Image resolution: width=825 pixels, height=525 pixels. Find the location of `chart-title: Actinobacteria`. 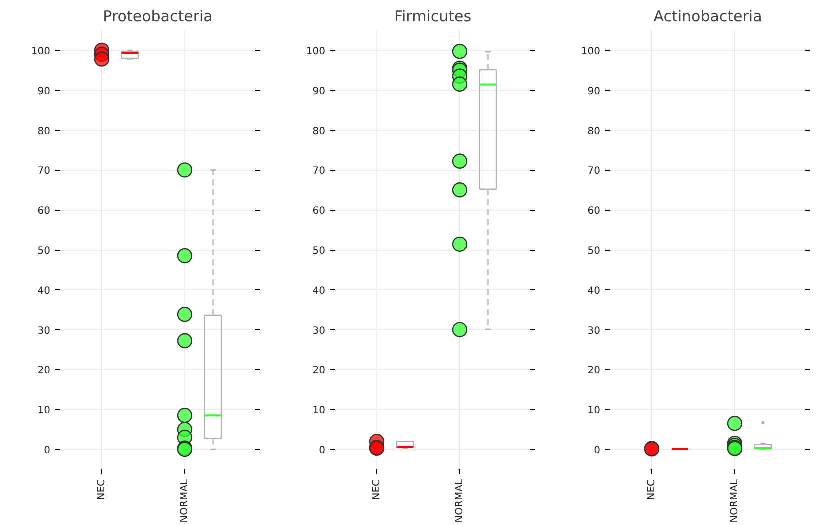

chart-title: Actinobacteria is located at coordinates (708, 17).